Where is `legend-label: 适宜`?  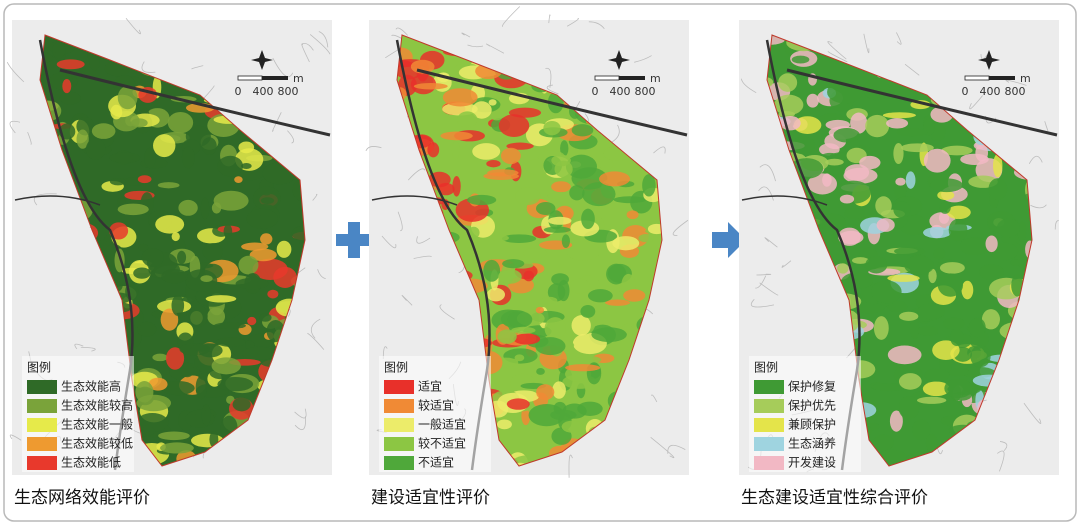
legend-label: 适宜 is located at coordinates (430, 386).